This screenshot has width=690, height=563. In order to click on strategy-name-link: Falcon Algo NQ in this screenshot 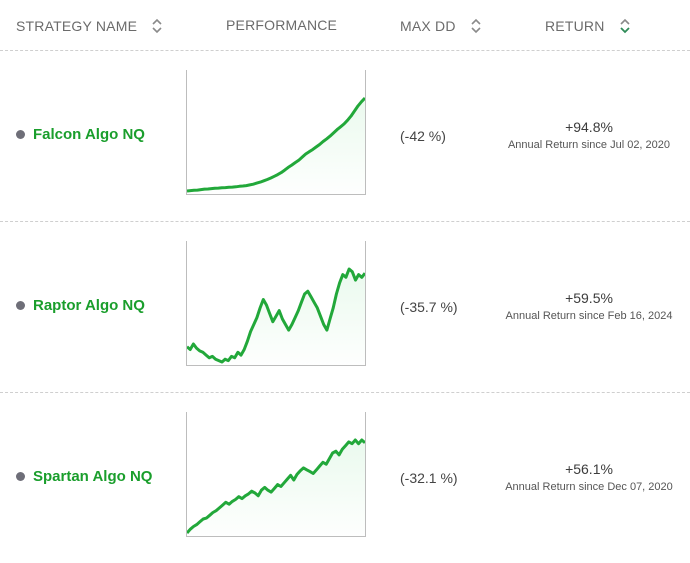, I will do `click(89, 134)`.